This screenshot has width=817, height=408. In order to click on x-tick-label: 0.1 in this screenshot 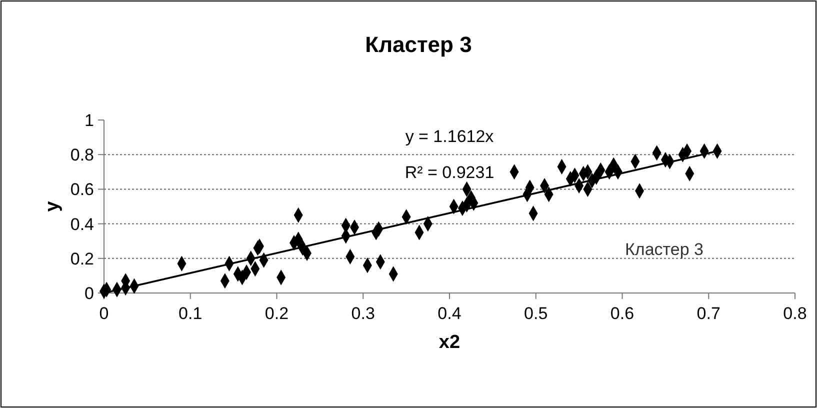, I will do `click(190, 313)`.